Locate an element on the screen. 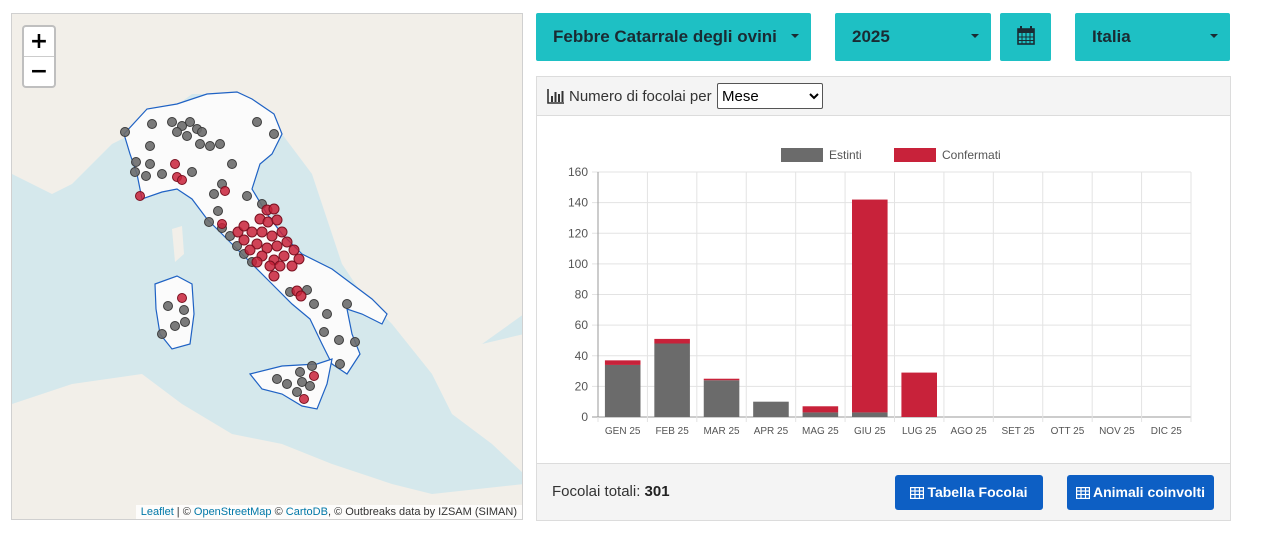 This screenshot has height=554, width=1264. outbreaks-table-button: Tabella Focolai is located at coordinates (969, 492).